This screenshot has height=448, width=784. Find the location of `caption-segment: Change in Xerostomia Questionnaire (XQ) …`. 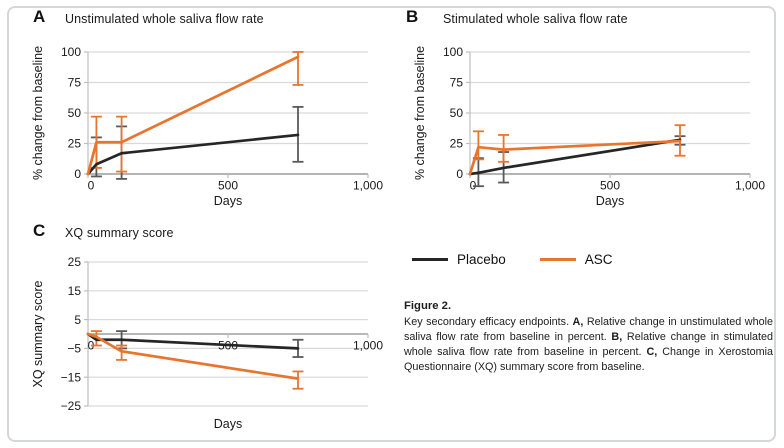

caption-segment: Change in Xerostomia Questionnaire (XQ) … is located at coordinates (588, 359).